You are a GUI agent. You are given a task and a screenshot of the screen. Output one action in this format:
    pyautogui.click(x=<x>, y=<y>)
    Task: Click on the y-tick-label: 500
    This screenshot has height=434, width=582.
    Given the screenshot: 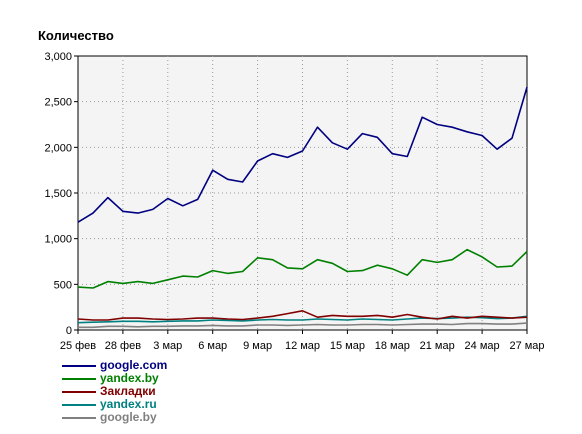 What is the action you would take?
    pyautogui.click(x=63, y=285)
    